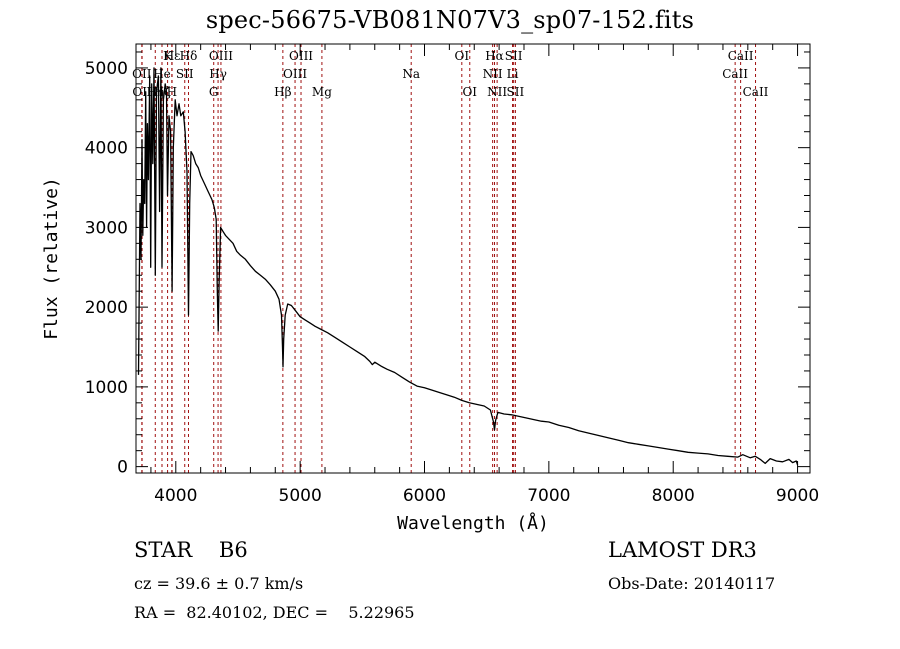 This screenshot has width=900, height=649. What do you see at coordinates (175, 496) in the screenshot?
I see `x-tick-label: 4000` at bounding box center [175, 496].